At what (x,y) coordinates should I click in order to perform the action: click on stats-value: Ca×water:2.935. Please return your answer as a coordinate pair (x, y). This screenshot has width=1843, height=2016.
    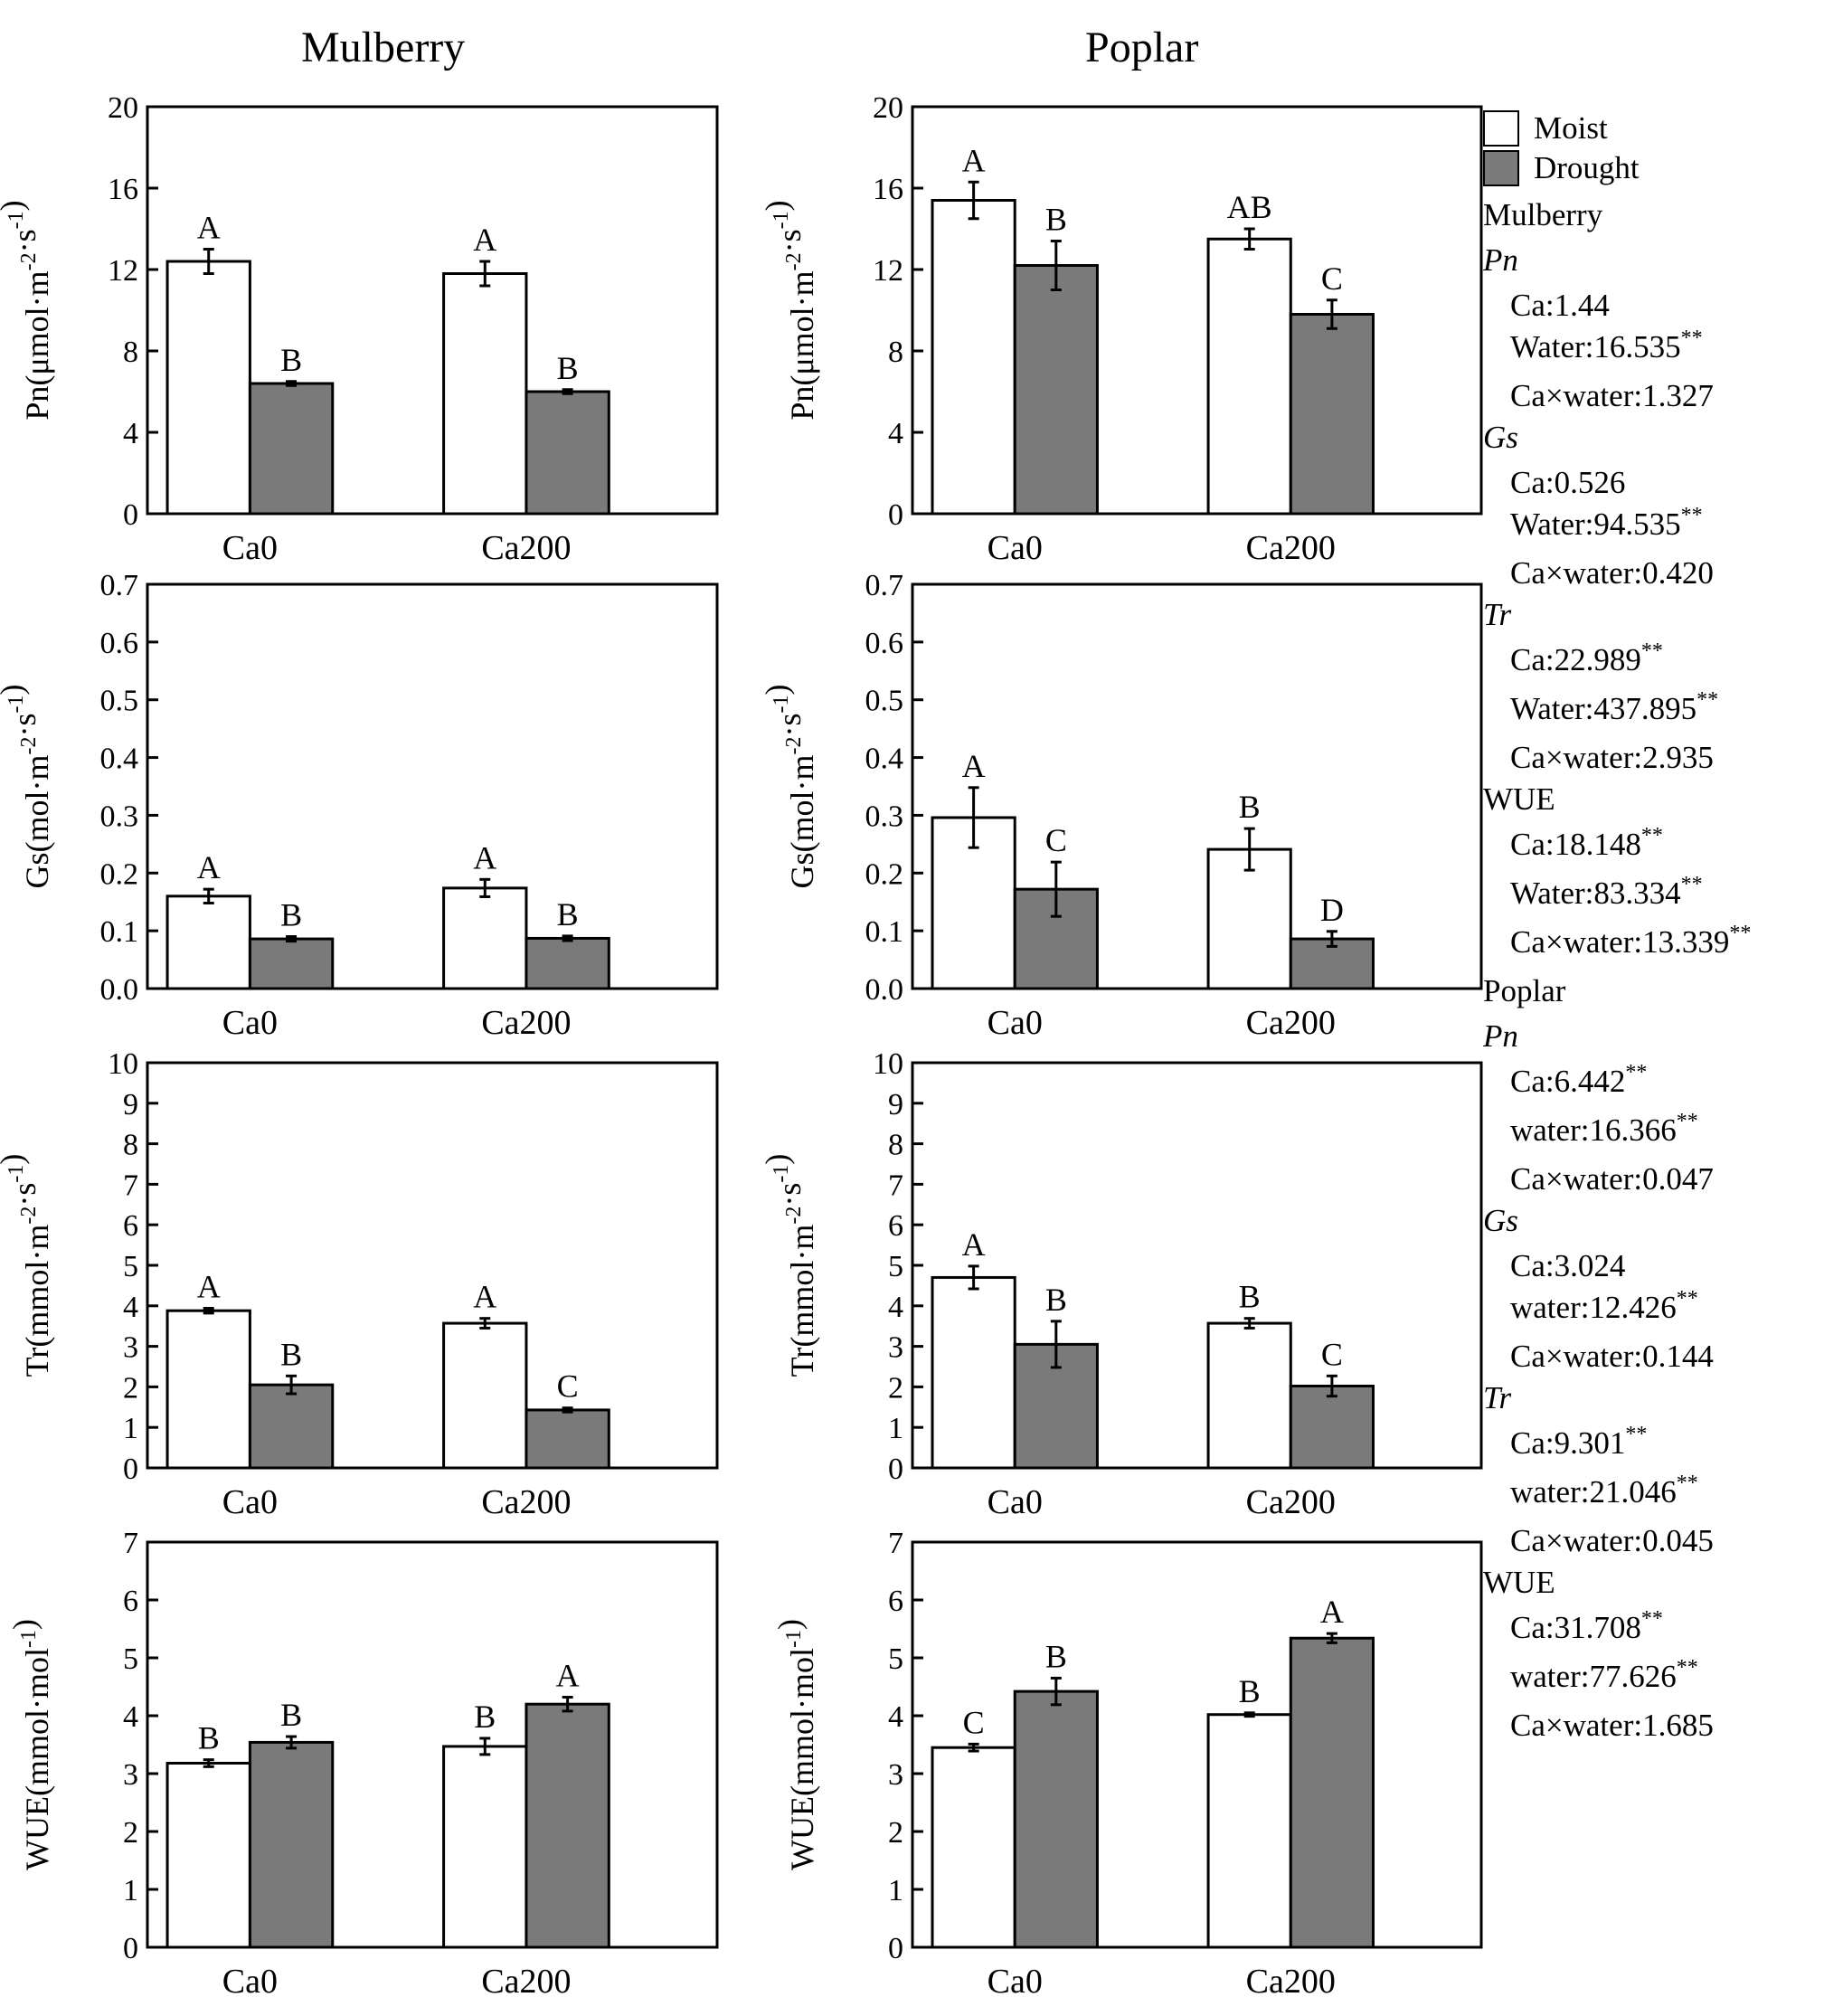
    Looking at the image, I should click on (1612, 757).